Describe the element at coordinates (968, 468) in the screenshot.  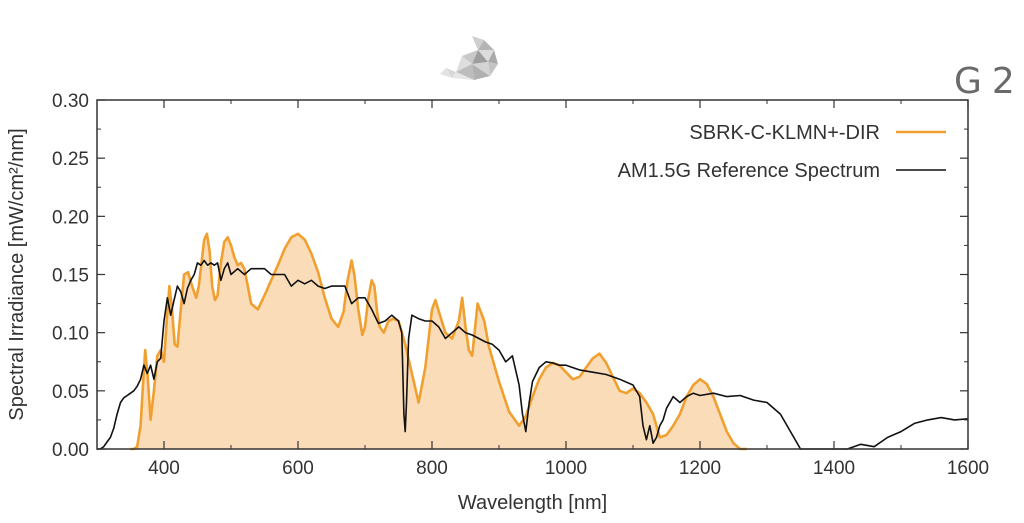
I see `x-tick-label: 1600` at that location.